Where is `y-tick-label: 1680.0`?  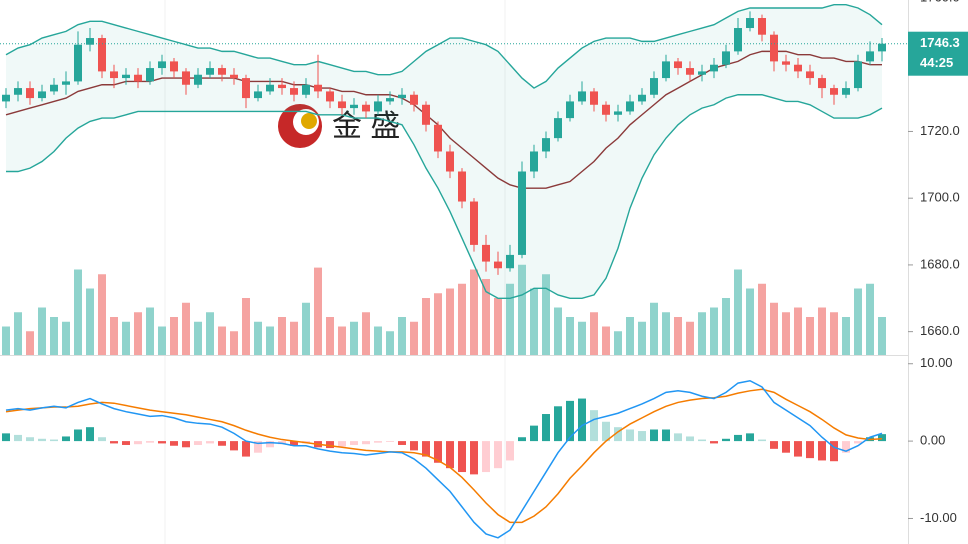 y-tick-label: 1680.0 is located at coordinates (940, 263).